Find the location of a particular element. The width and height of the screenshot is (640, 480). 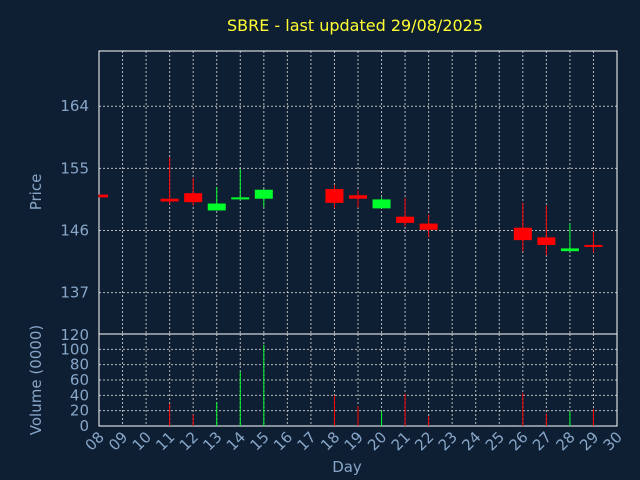

x-tick-label: 11 is located at coordinates (165, 441).